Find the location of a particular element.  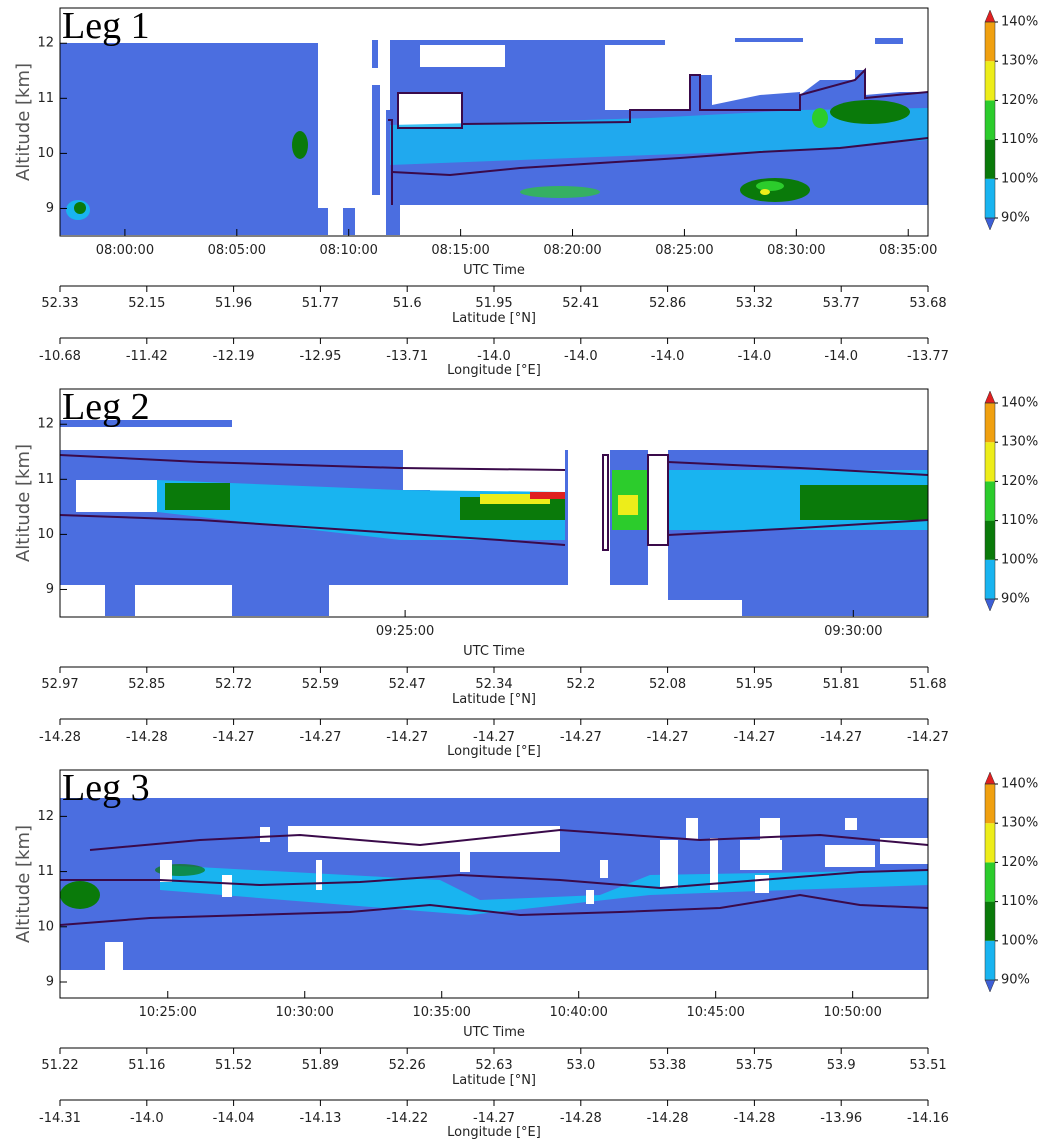

lat-tick-label: 51.95 is located at coordinates (493, 303).